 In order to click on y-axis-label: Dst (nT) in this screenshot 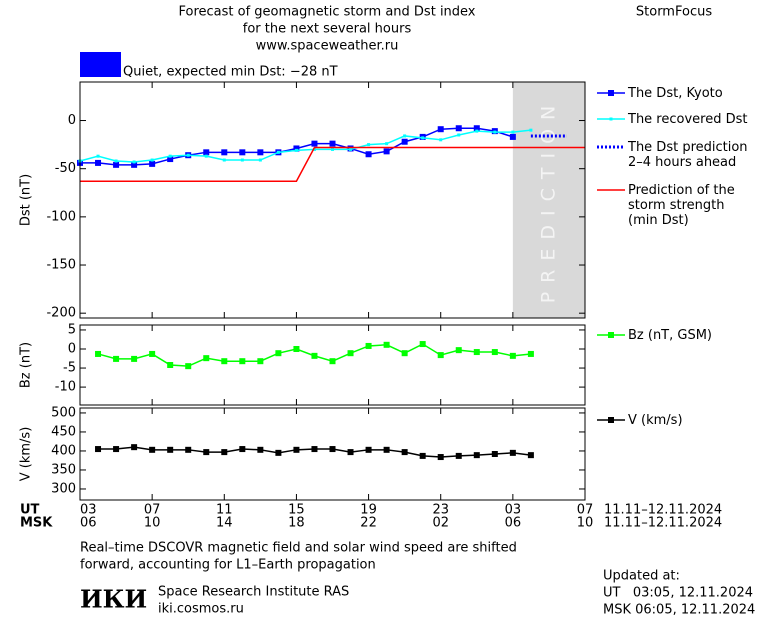, I will do `click(26, 200)`.